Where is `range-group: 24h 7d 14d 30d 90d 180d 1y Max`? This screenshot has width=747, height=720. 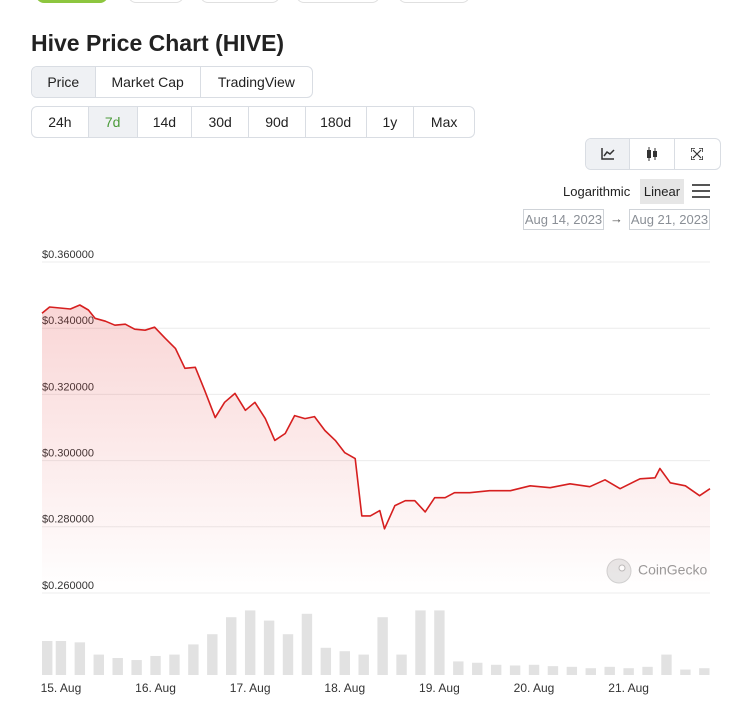
range-group: 24h 7d 14d 30d 90d 180d 1y Max is located at coordinates (253, 122).